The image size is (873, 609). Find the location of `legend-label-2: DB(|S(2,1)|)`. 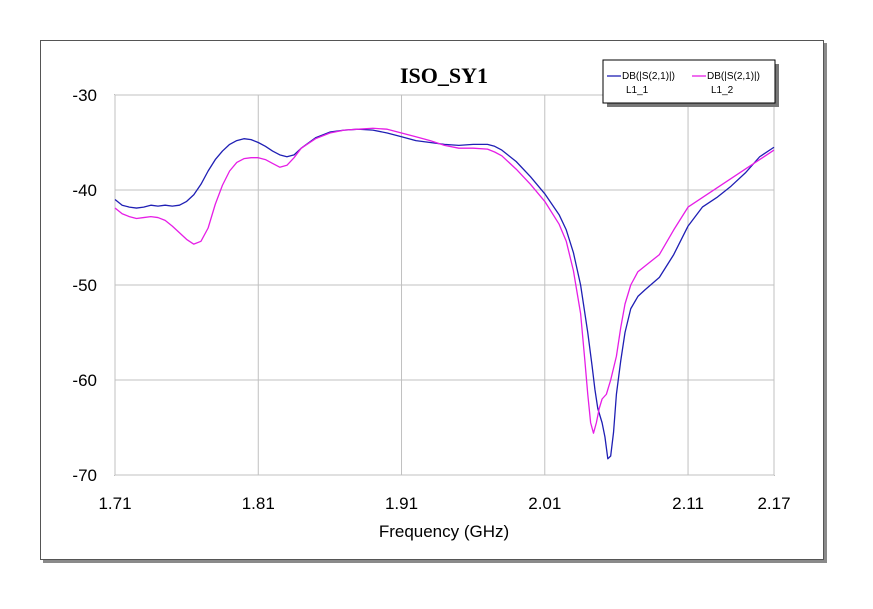

legend-label-2: DB(|S(2,1)|) is located at coordinates (733, 76).